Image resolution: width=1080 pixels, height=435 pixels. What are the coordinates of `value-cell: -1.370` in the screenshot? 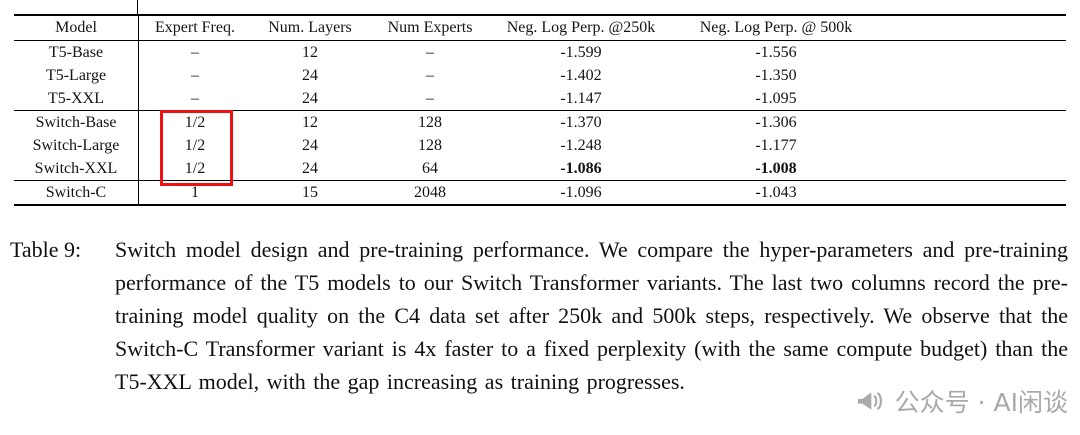 It's located at (581, 122).